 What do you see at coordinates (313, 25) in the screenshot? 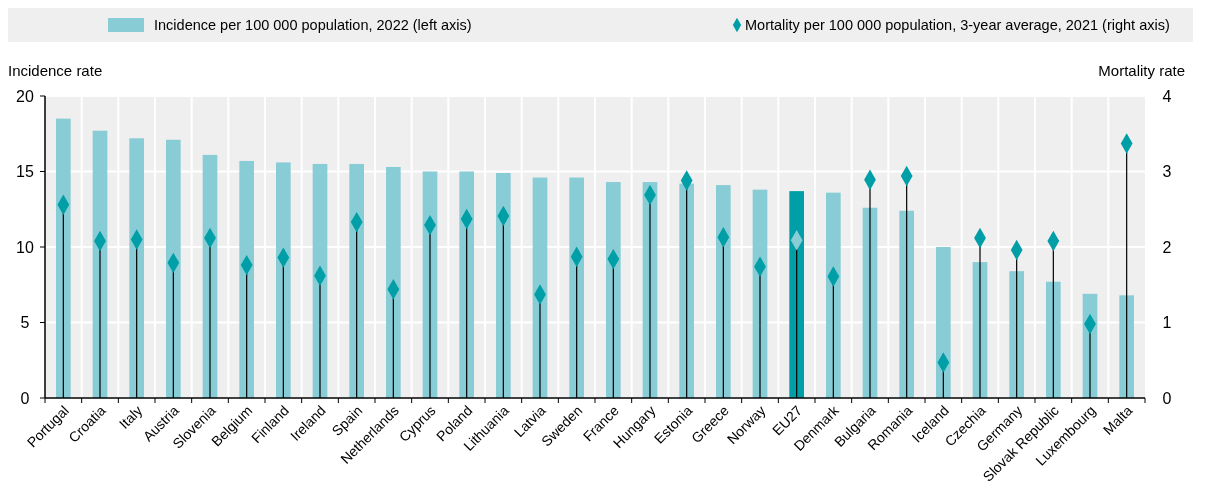
I see `legend-label: Incidence per 100 000 population, 2022 (left axis)` at bounding box center [313, 25].